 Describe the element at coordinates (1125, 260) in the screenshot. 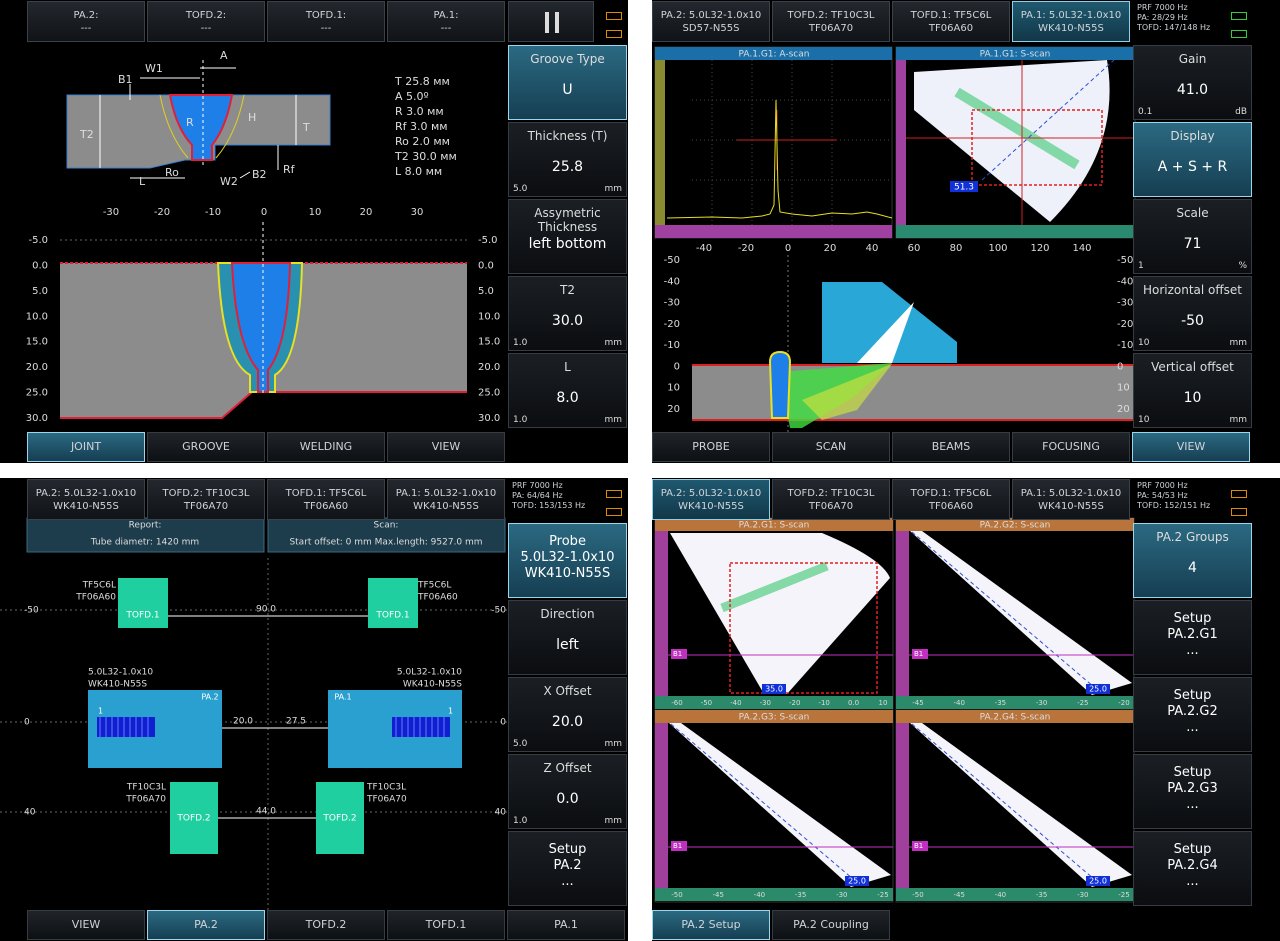

I see `ruler-label: -50` at that location.